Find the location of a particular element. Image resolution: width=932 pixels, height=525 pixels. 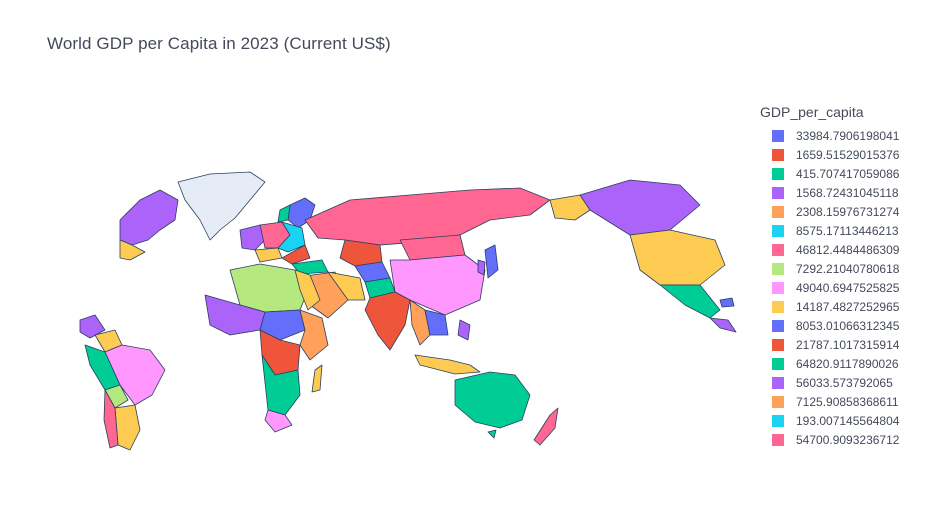

legend-label: 8053.01066312345 is located at coordinates (848, 325).